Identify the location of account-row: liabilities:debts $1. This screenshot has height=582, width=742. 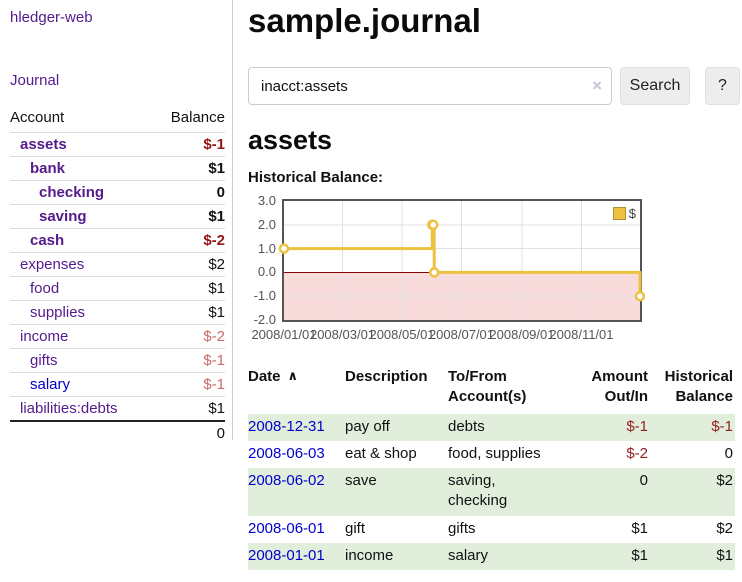
(117, 409).